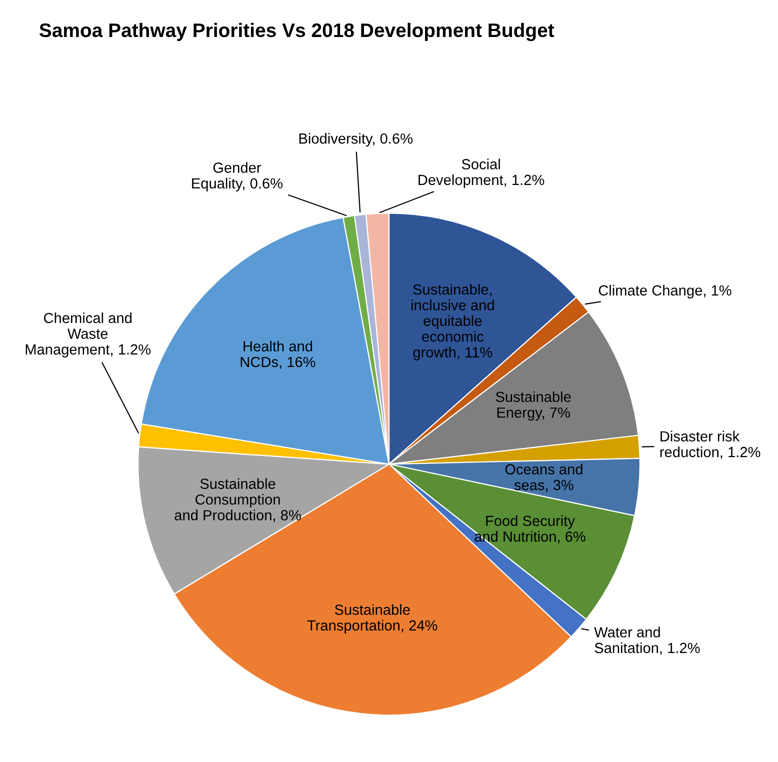 The width and height of the screenshot is (778, 762). I want to click on slice-label: Health and NCDs, 16%, so click(278, 354).